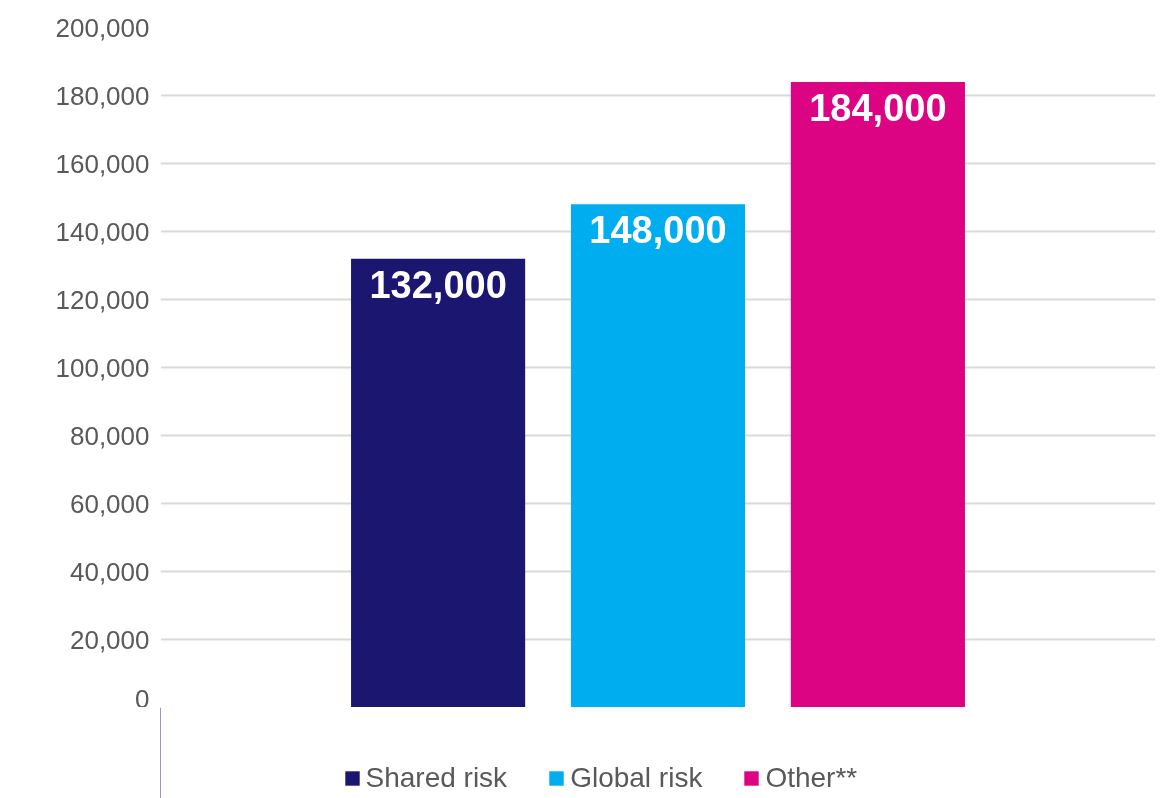 The height and width of the screenshot is (798, 1162). Describe the element at coordinates (109, 639) in the screenshot. I see `y-tick-label: 20,000` at that location.